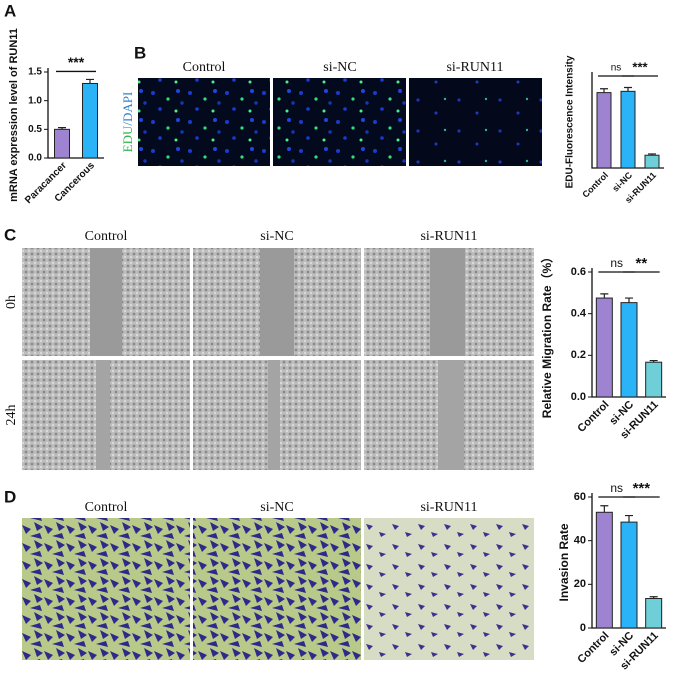 This screenshot has width=685, height=680. Describe the element at coordinates (10, 496) in the screenshot. I see `panel-label: D` at that location.